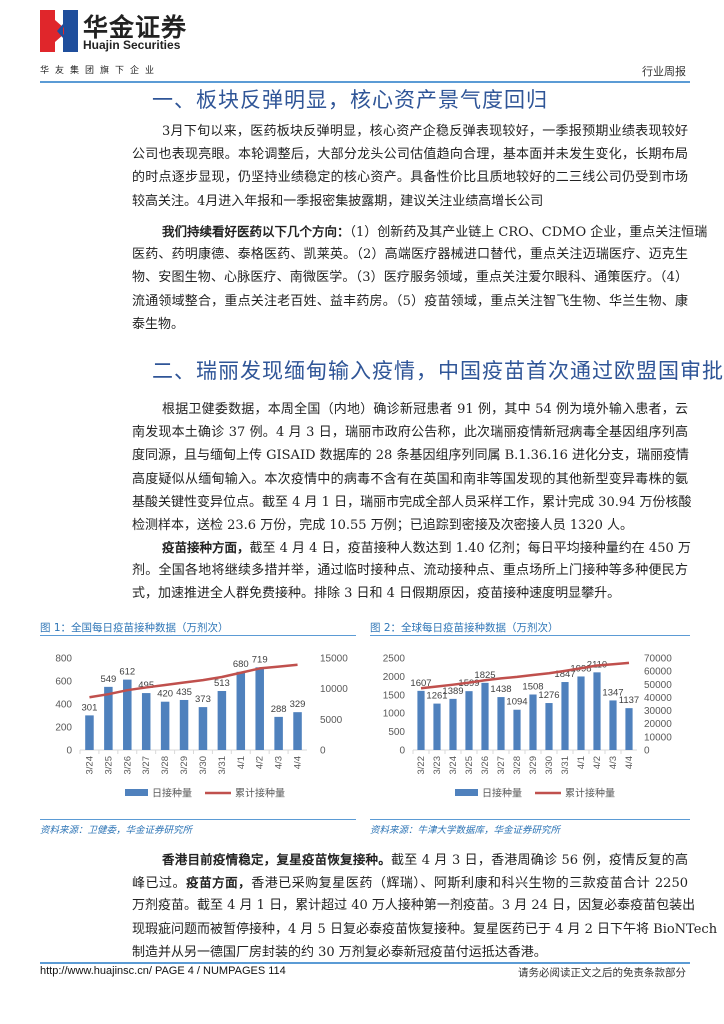 The image size is (724, 1024). What do you see at coordinates (436, 696) in the screenshot?
I see `bar-data-label: 1261` at bounding box center [436, 696].